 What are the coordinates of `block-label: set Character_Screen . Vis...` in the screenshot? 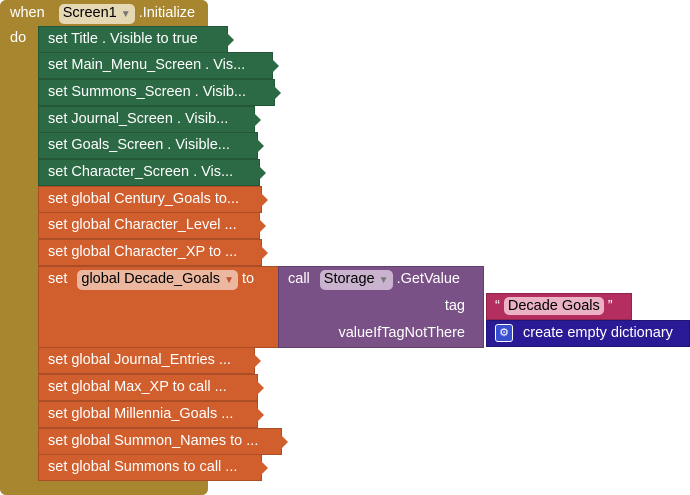 It's located at (141, 172).